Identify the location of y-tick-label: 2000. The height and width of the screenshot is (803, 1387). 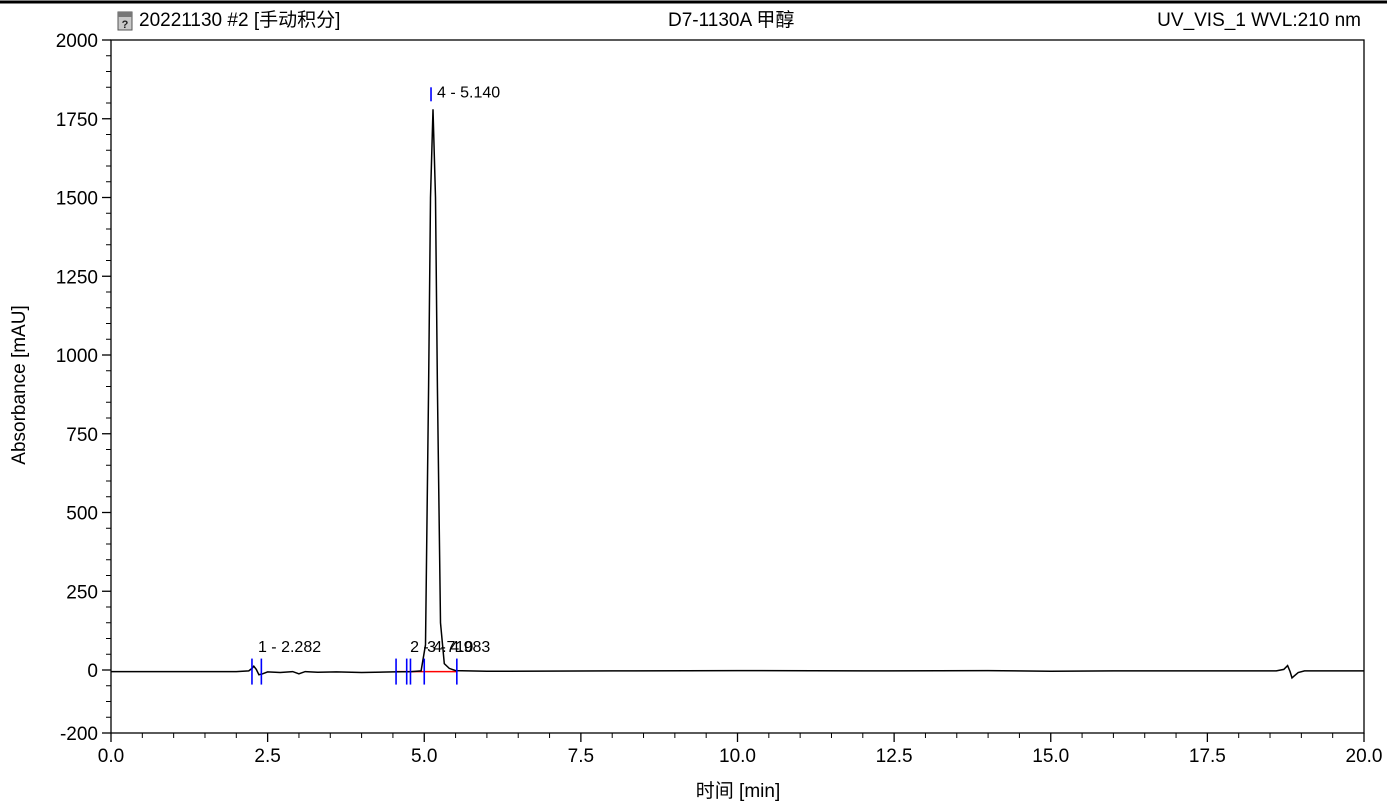
(77, 41).